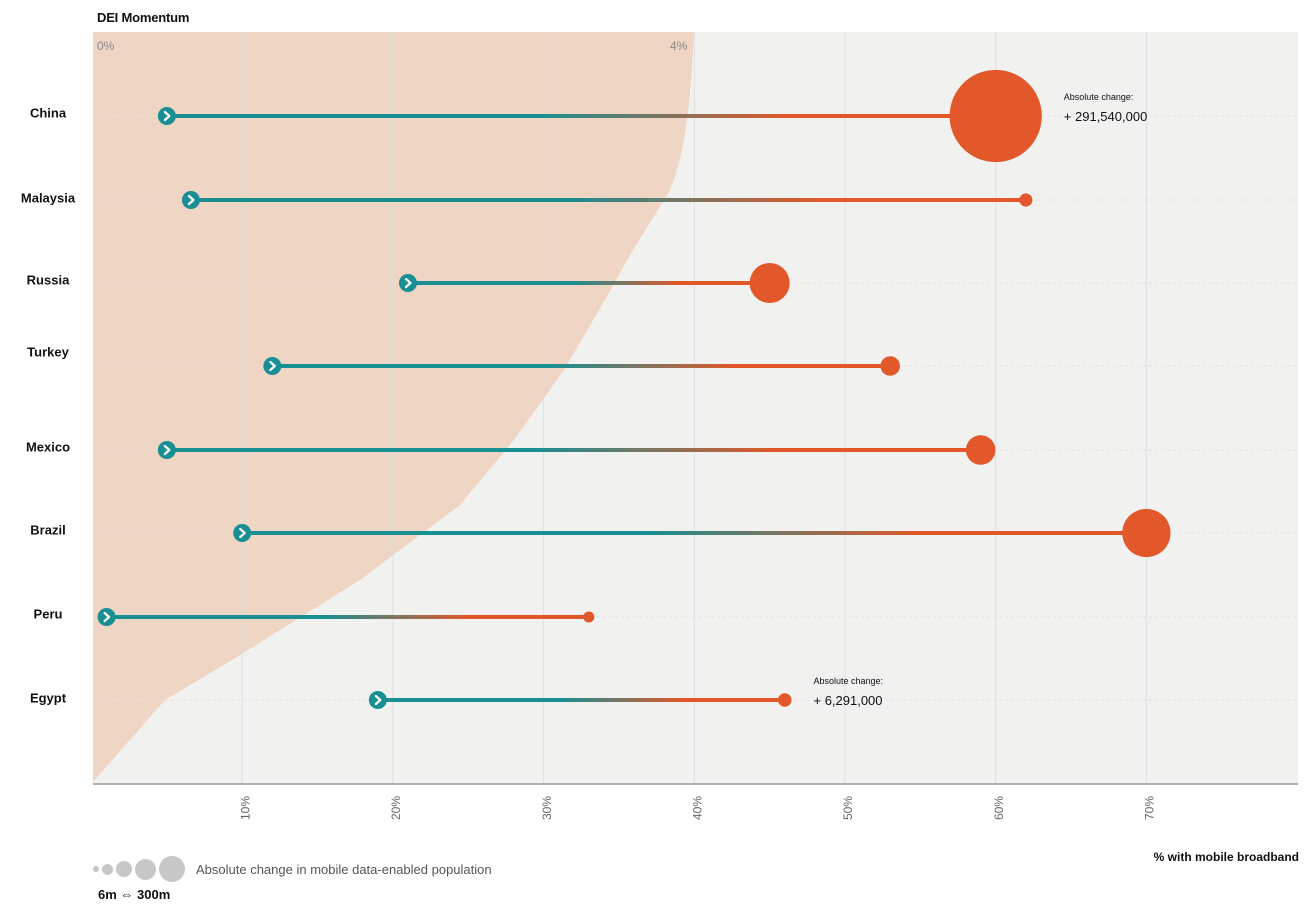  I want to click on x-tick-label: 70%, so click(1150, 808).